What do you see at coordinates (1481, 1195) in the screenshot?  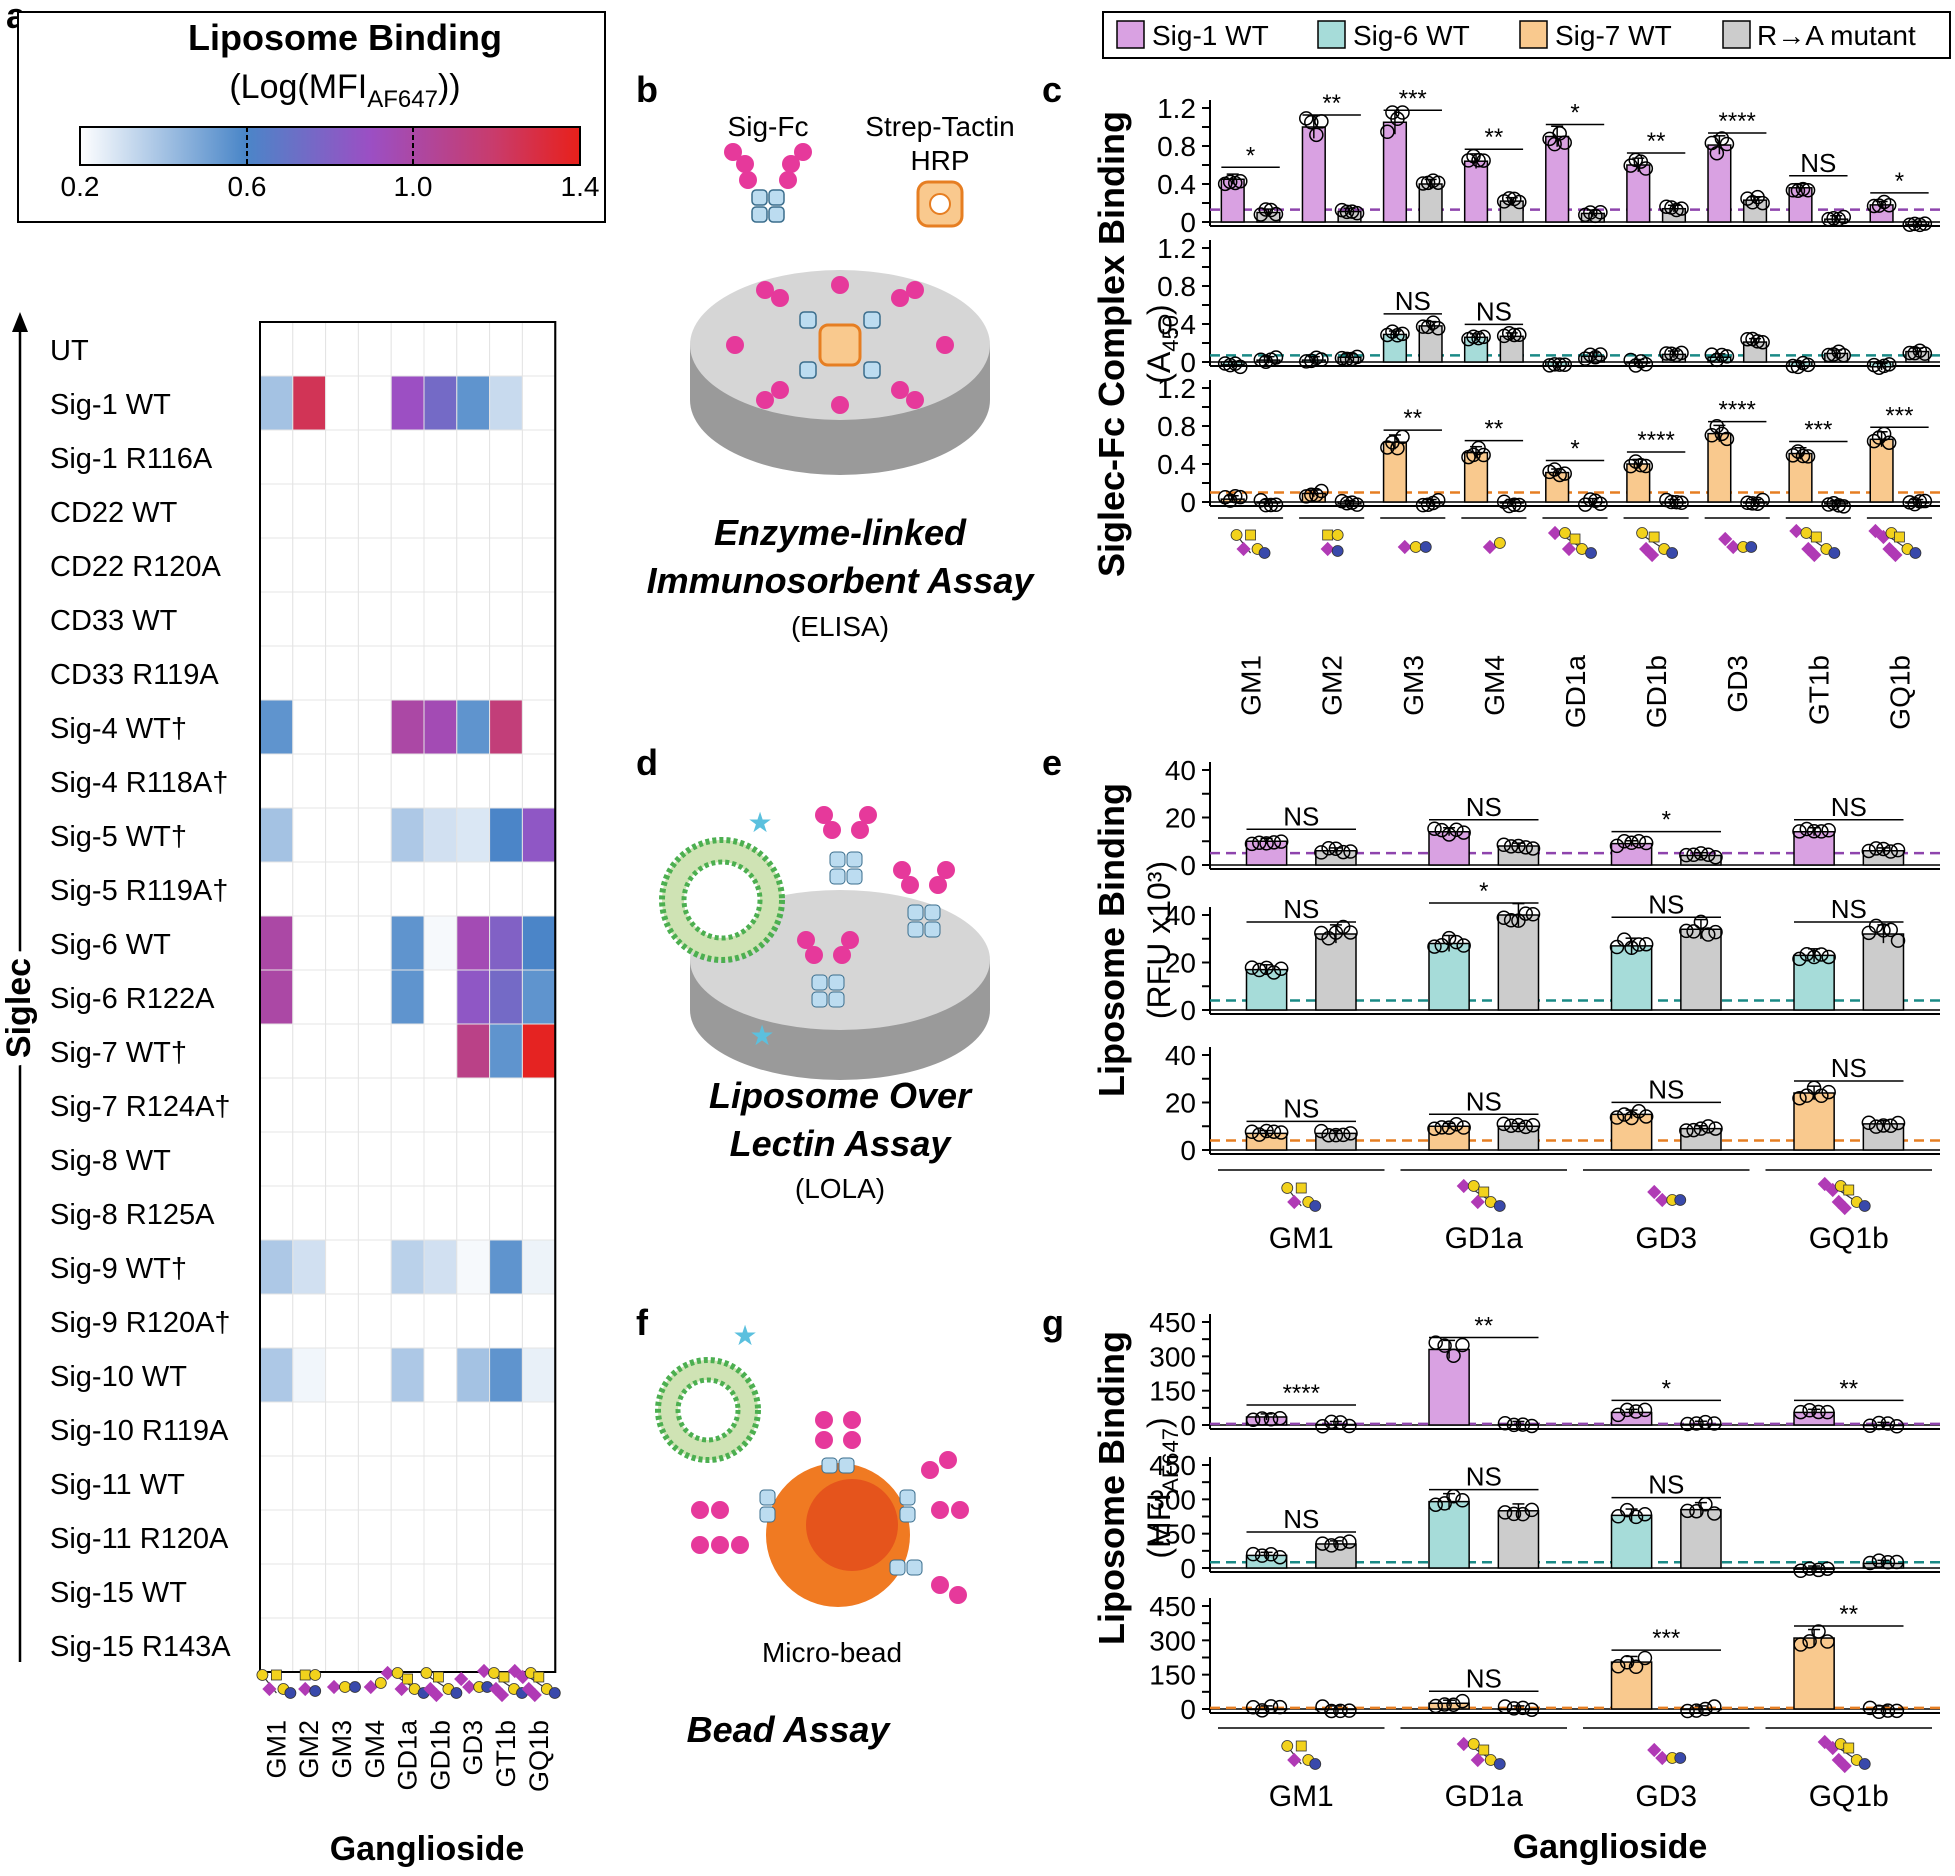 I see `glycan-icon-gd1a` at bounding box center [1481, 1195].